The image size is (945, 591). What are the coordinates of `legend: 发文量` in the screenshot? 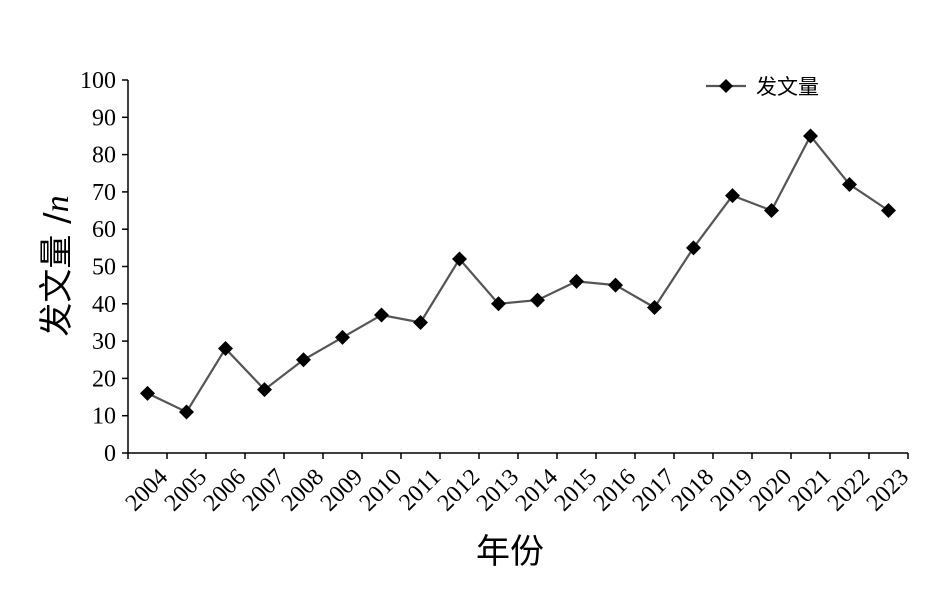 It's located at (762, 87).